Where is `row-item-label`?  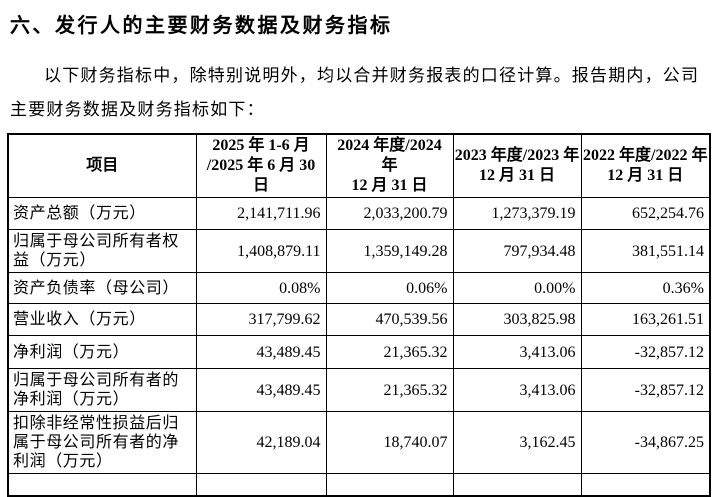
row-item-label is located at coordinates (102, 484).